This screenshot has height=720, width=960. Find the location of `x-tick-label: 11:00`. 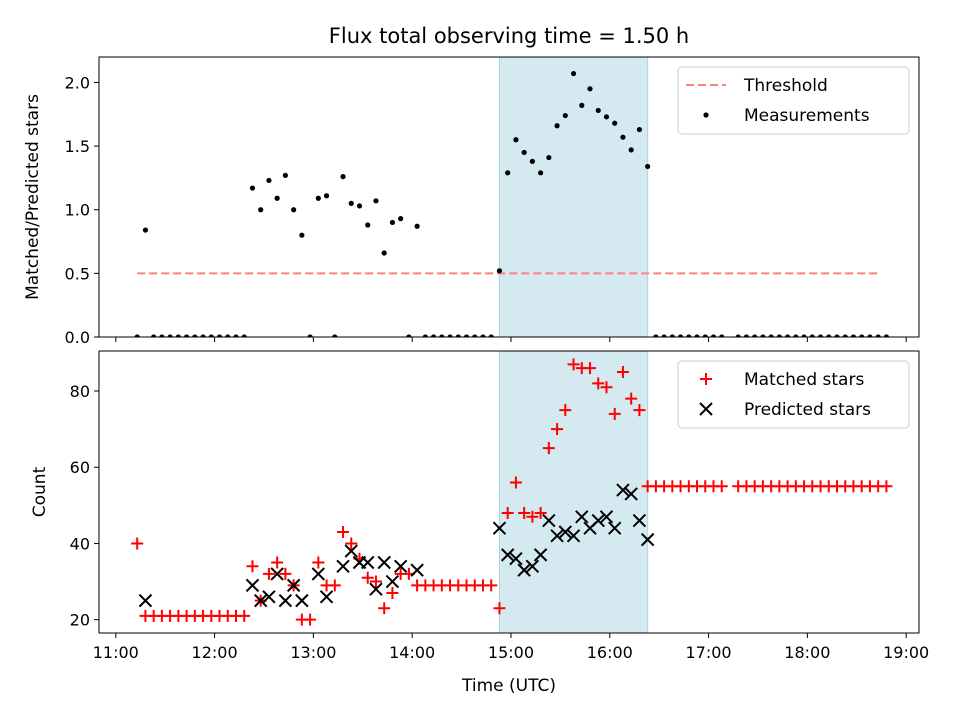

x-tick-label: 11:00 is located at coordinates (116, 652).